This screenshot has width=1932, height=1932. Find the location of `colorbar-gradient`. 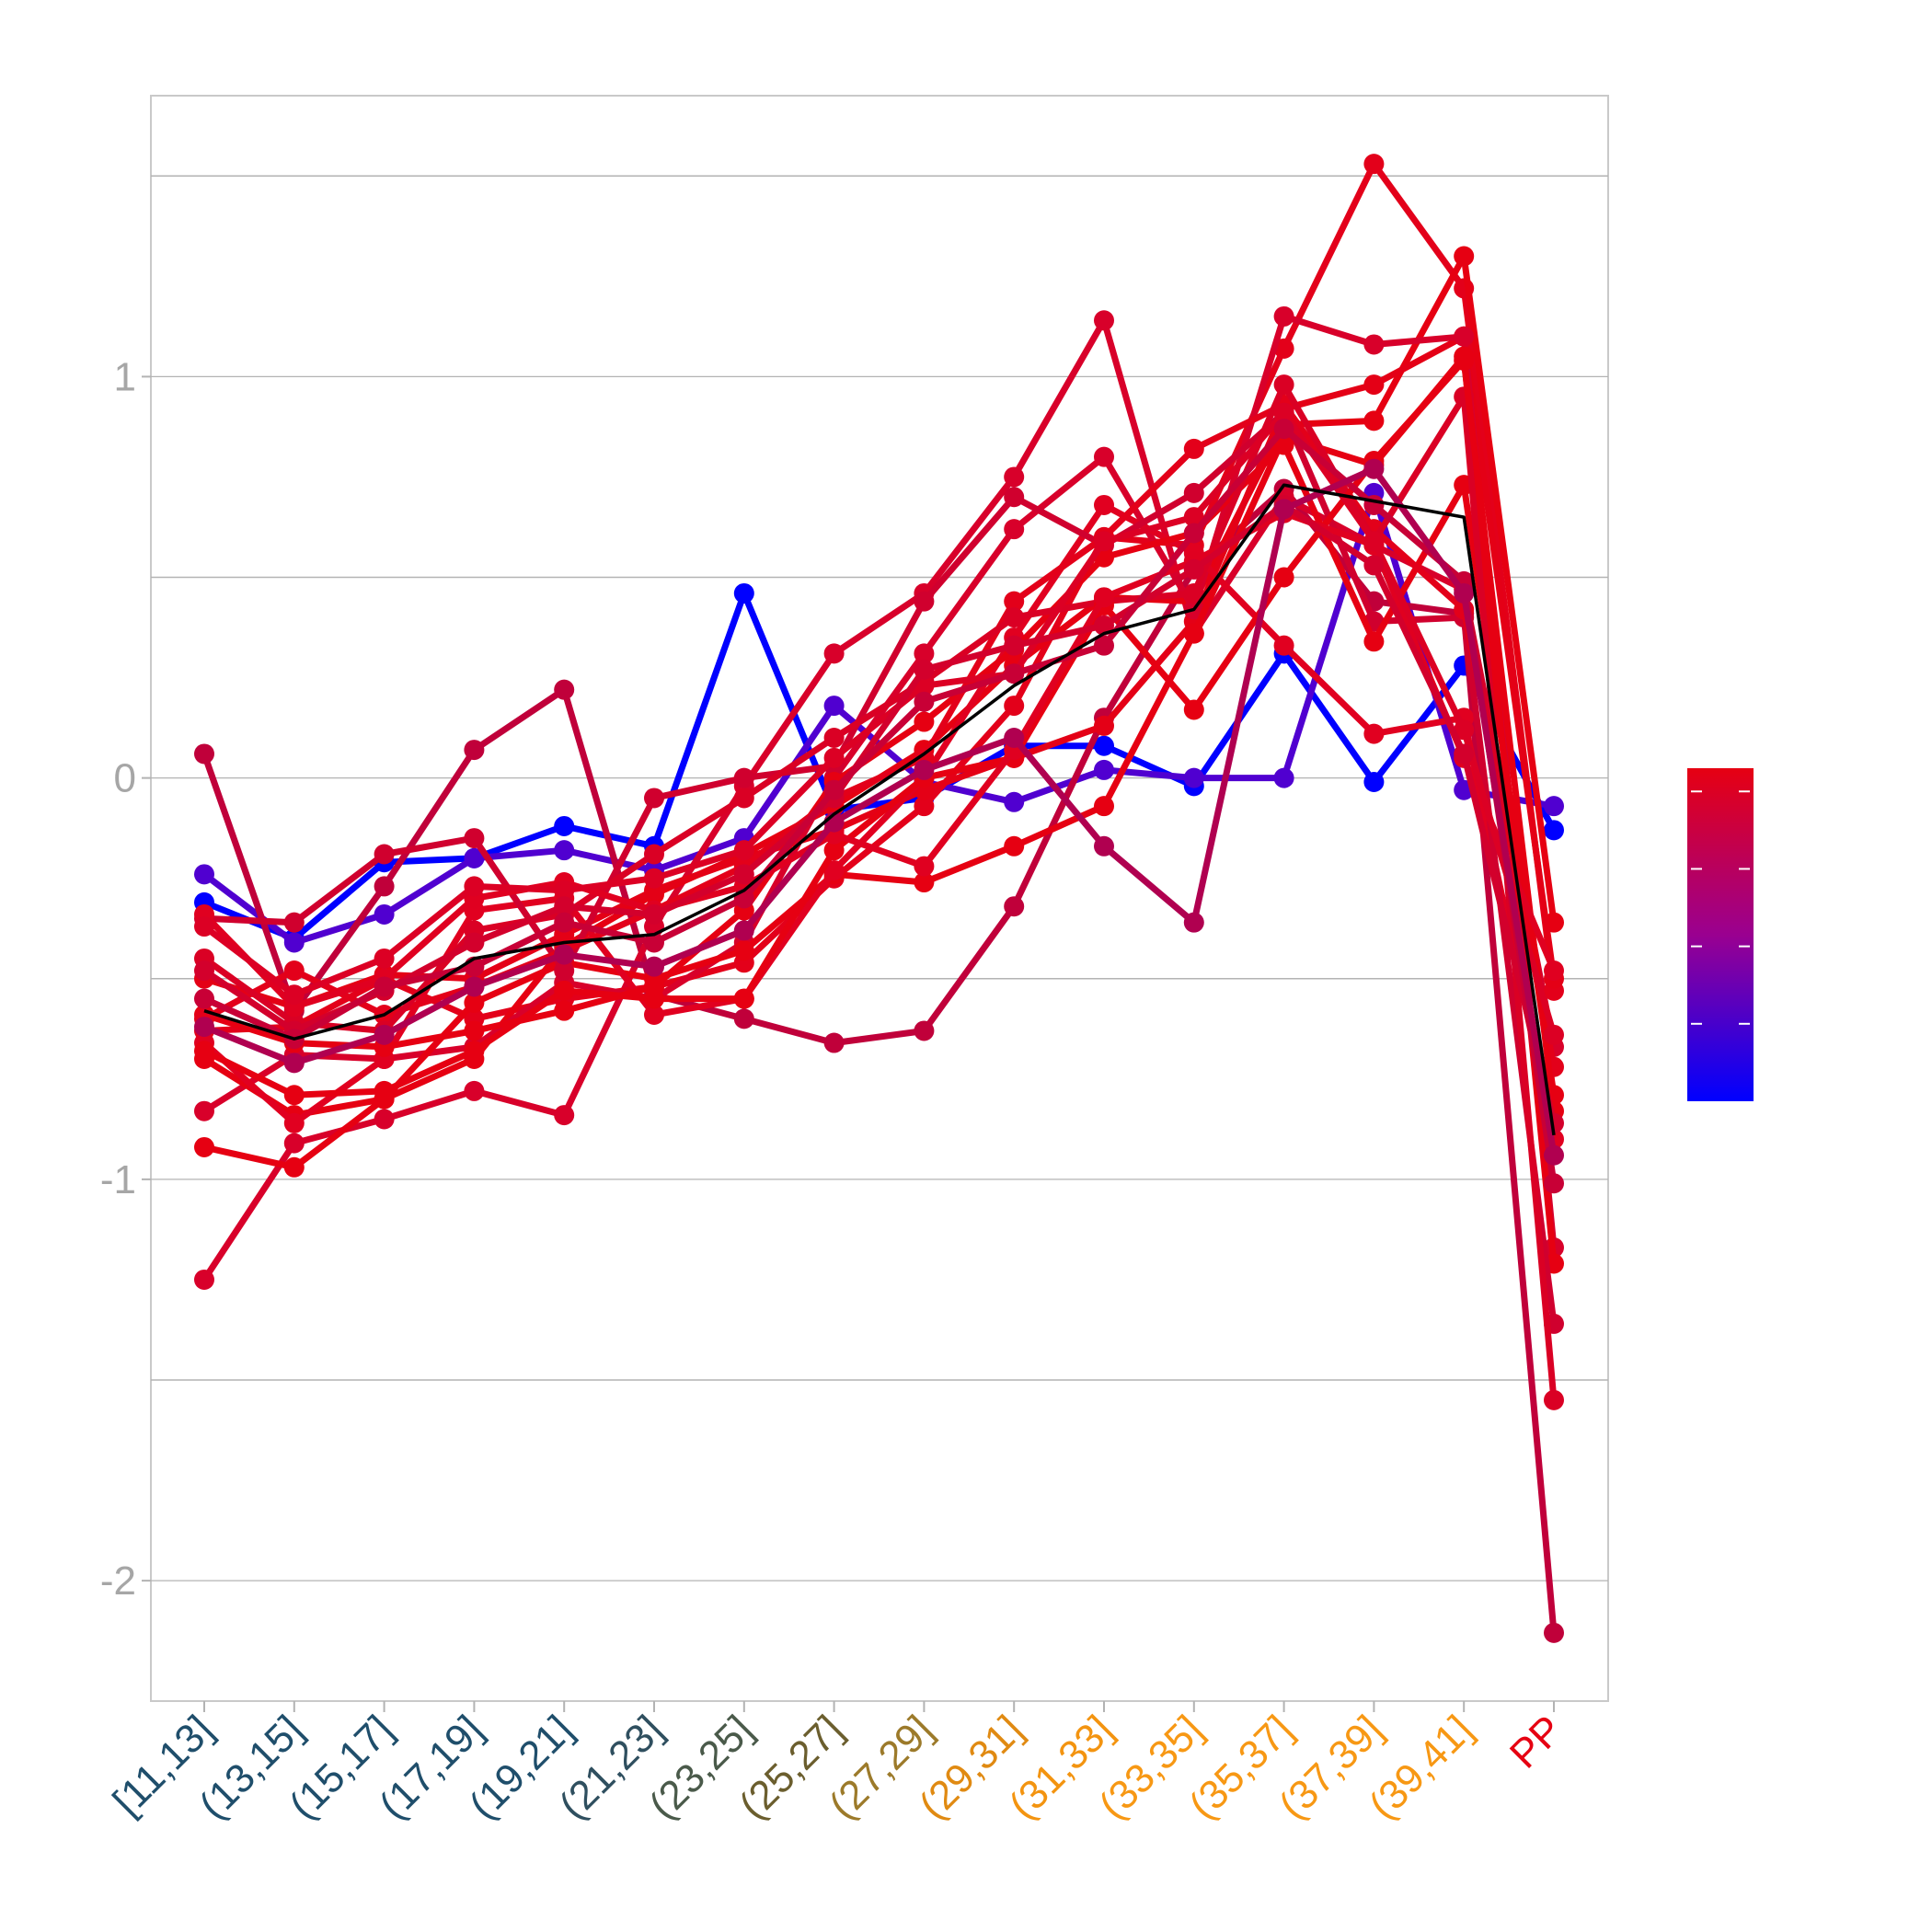

colorbar-gradient is located at coordinates (1720, 934).